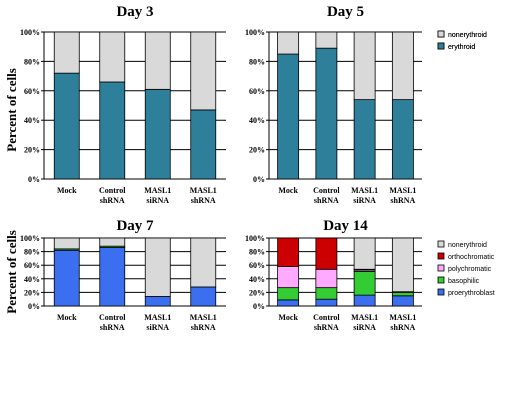  What do you see at coordinates (470, 269) in the screenshot?
I see `legend-label: polychromatic` at bounding box center [470, 269].